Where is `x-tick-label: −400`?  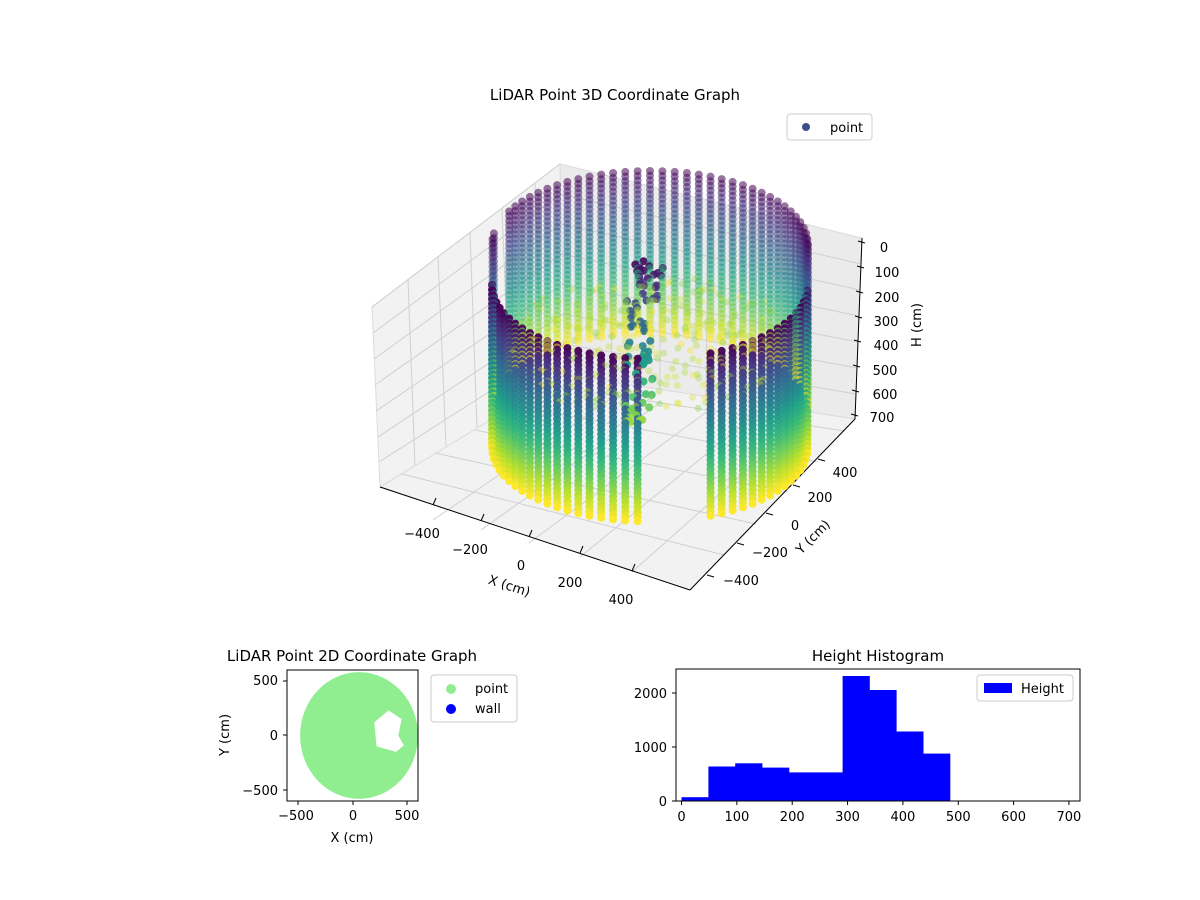
x-tick-label: −400 is located at coordinates (422, 534).